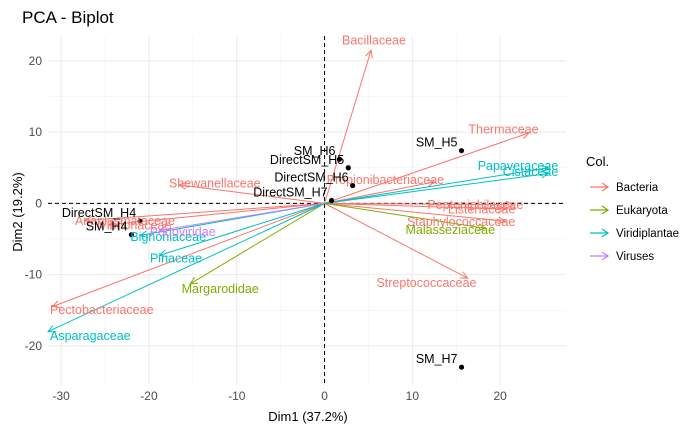 Image resolution: width=700 pixels, height=432 pixels. What do you see at coordinates (290, 193) in the screenshot?
I see `point-label: DirectSM_H7` at bounding box center [290, 193].